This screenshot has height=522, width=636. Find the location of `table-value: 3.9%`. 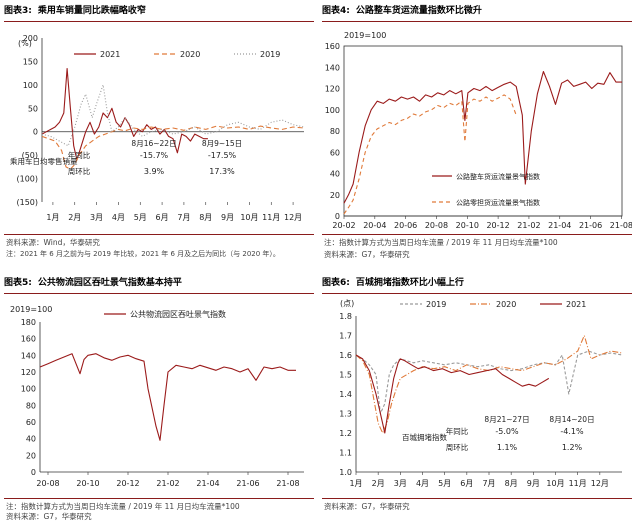

table-value: 3.9% is located at coordinates (154, 171).